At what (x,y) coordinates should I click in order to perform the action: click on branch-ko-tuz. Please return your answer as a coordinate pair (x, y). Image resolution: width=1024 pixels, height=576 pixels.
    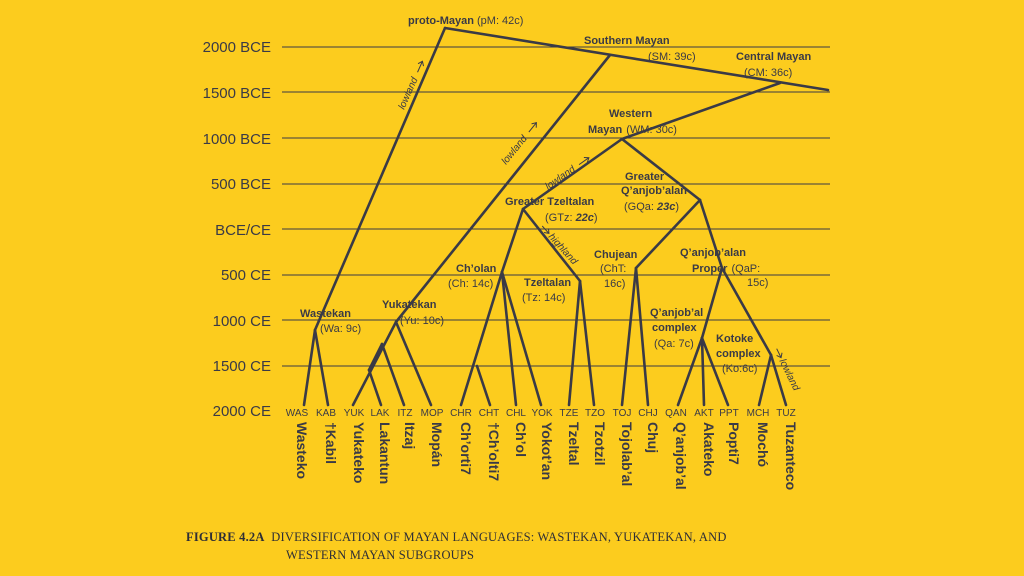
    Looking at the image, I should click on (778, 380).